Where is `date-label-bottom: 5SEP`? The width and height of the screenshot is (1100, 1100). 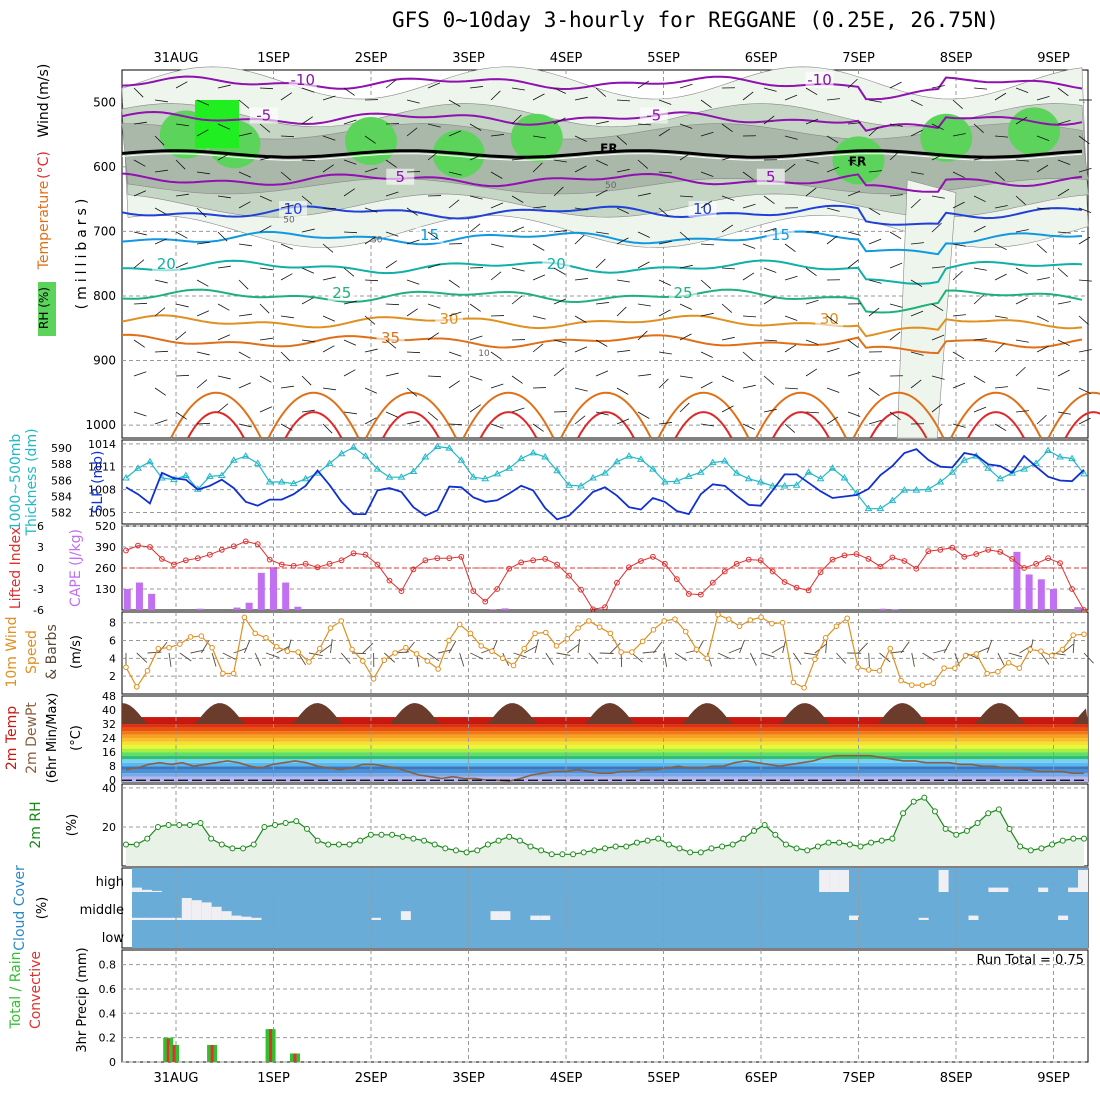 date-label-bottom: 5SEP is located at coordinates (663, 1078).